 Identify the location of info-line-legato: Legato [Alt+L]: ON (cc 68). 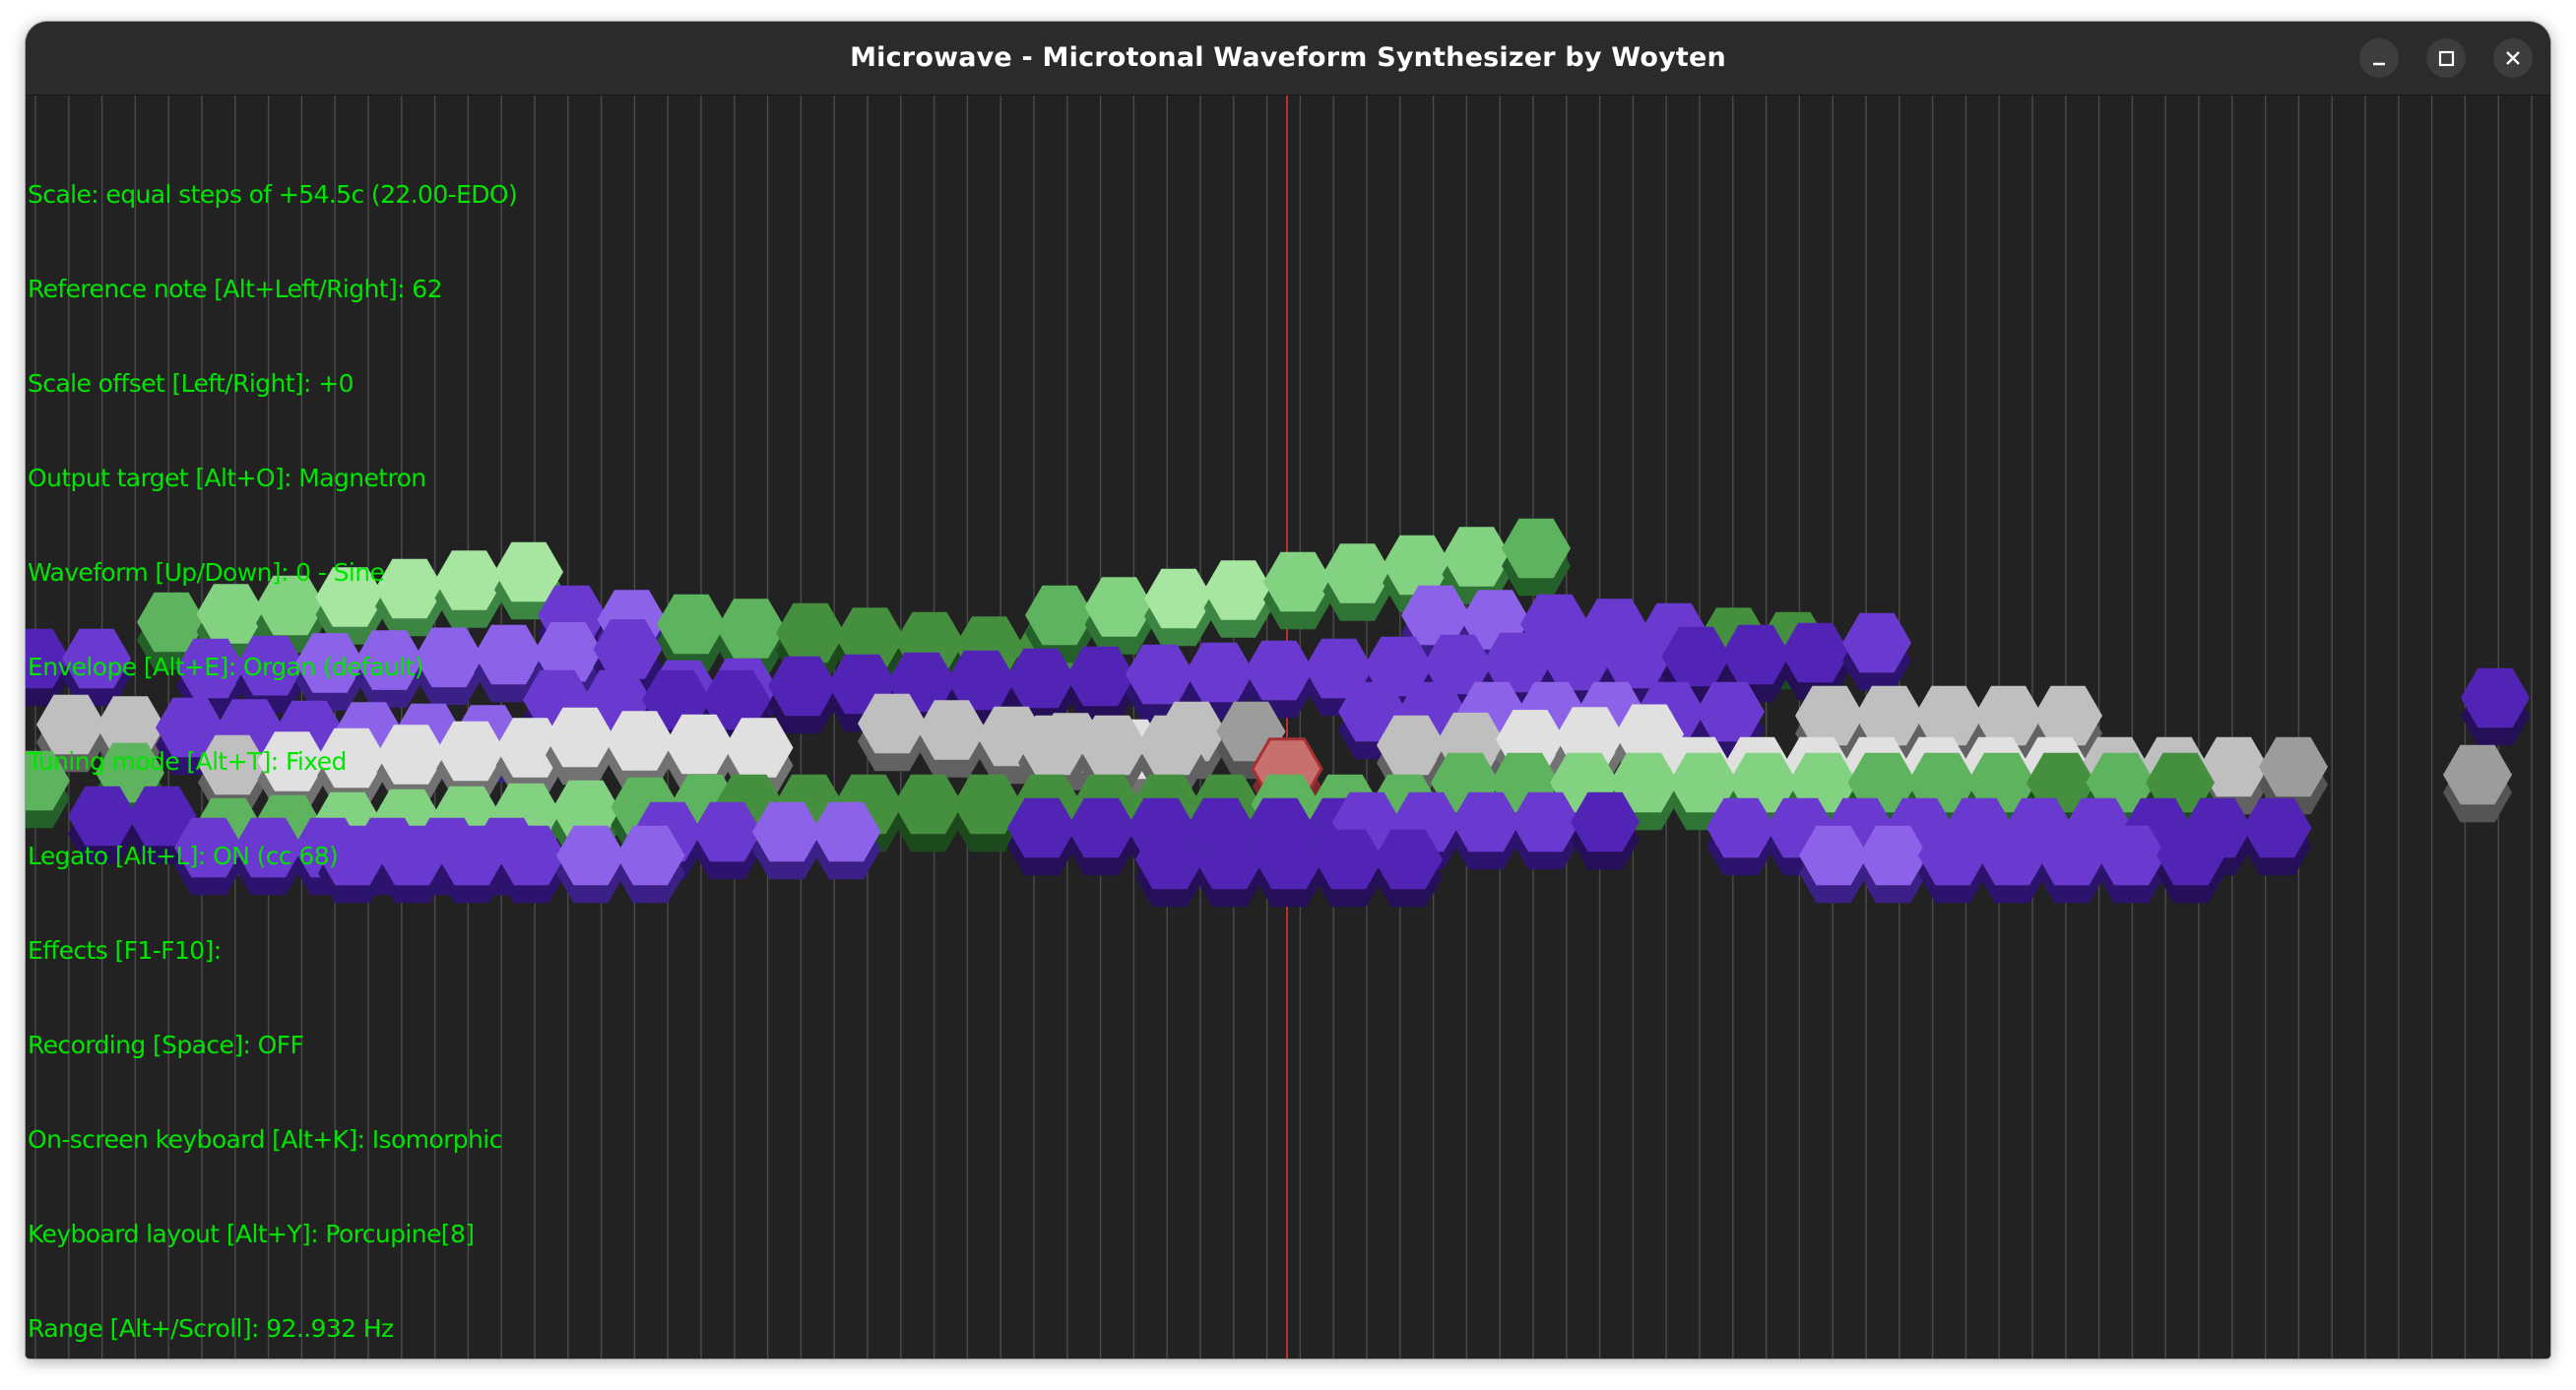
(183, 856).